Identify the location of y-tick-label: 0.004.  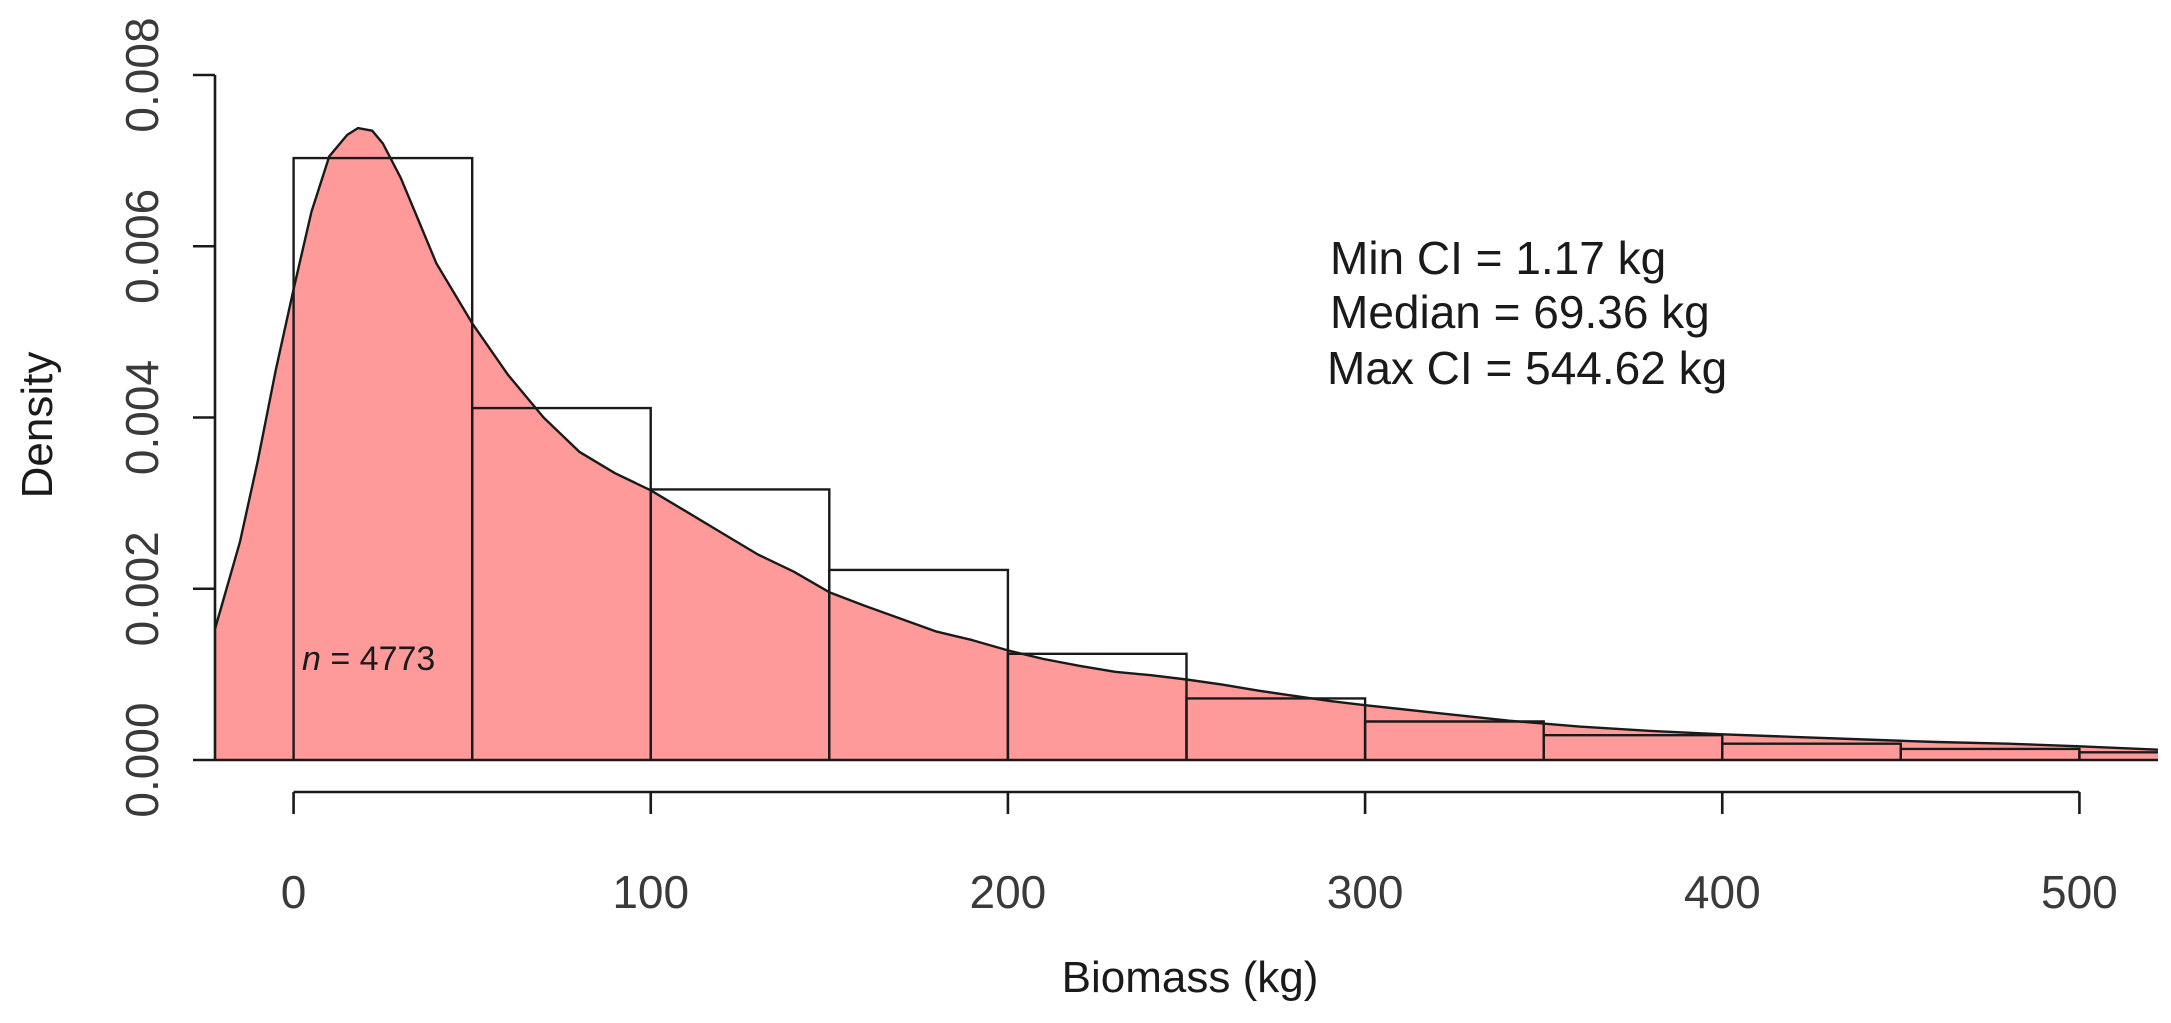
(142, 417).